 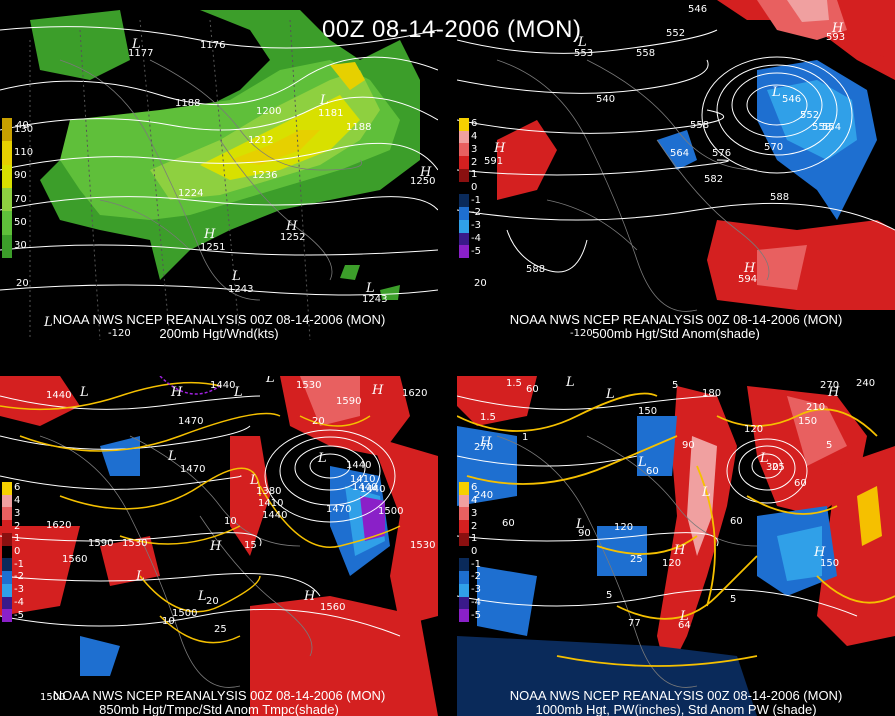 I want to click on contour-label: 15, so click(x=250, y=545).